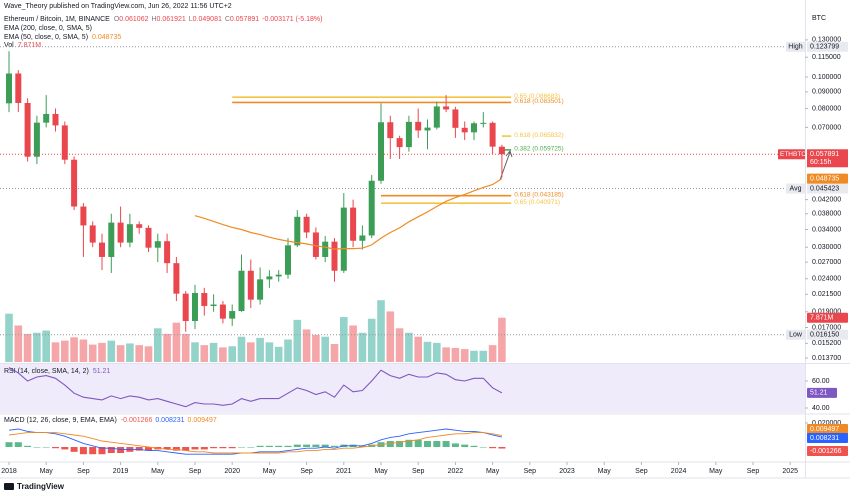 This screenshot has width=850, height=495. I want to click on y-tick-label: 0.017000, so click(826, 327).